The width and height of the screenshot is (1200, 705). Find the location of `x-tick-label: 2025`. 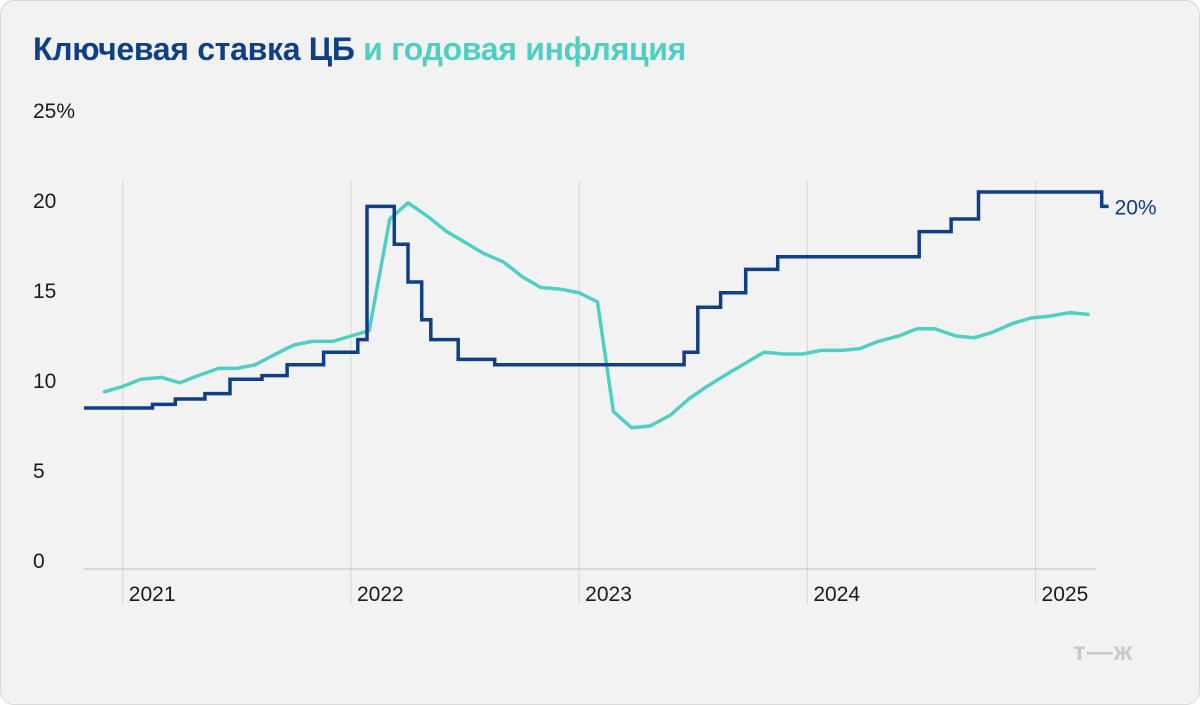

x-tick-label: 2025 is located at coordinates (1065, 594).